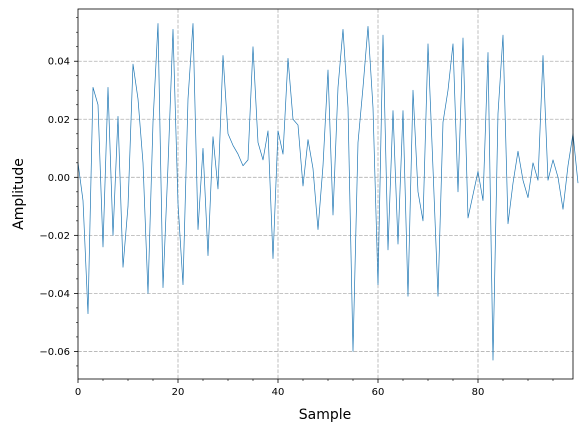 The image size is (583, 432). What do you see at coordinates (59, 178) in the screenshot?
I see `y-tick-label: 0.00` at bounding box center [59, 178].